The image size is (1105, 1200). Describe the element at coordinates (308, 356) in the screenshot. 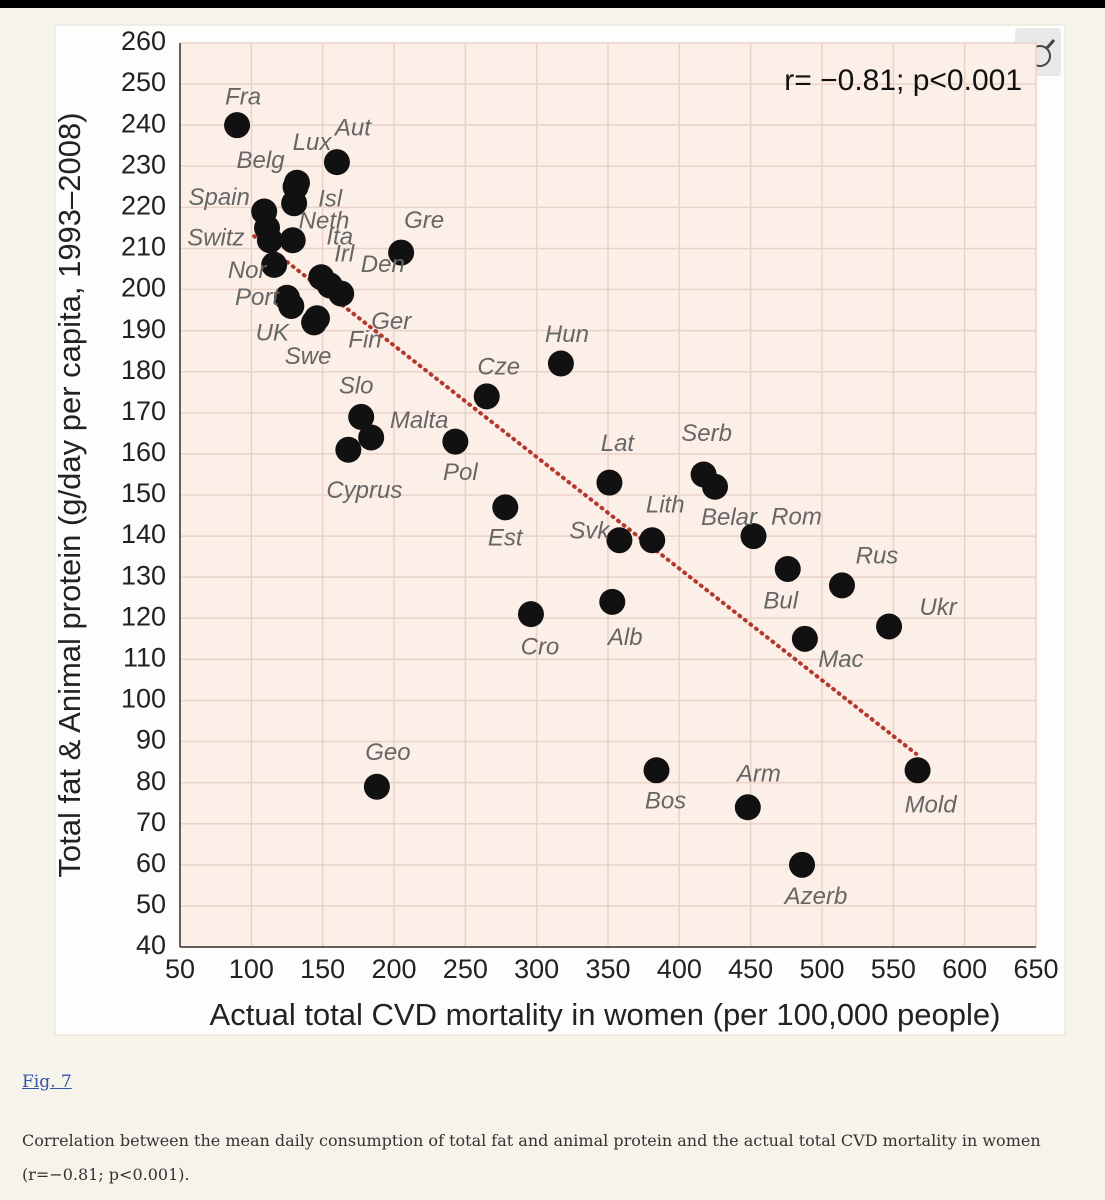

I see `point-label: Swe` at that location.